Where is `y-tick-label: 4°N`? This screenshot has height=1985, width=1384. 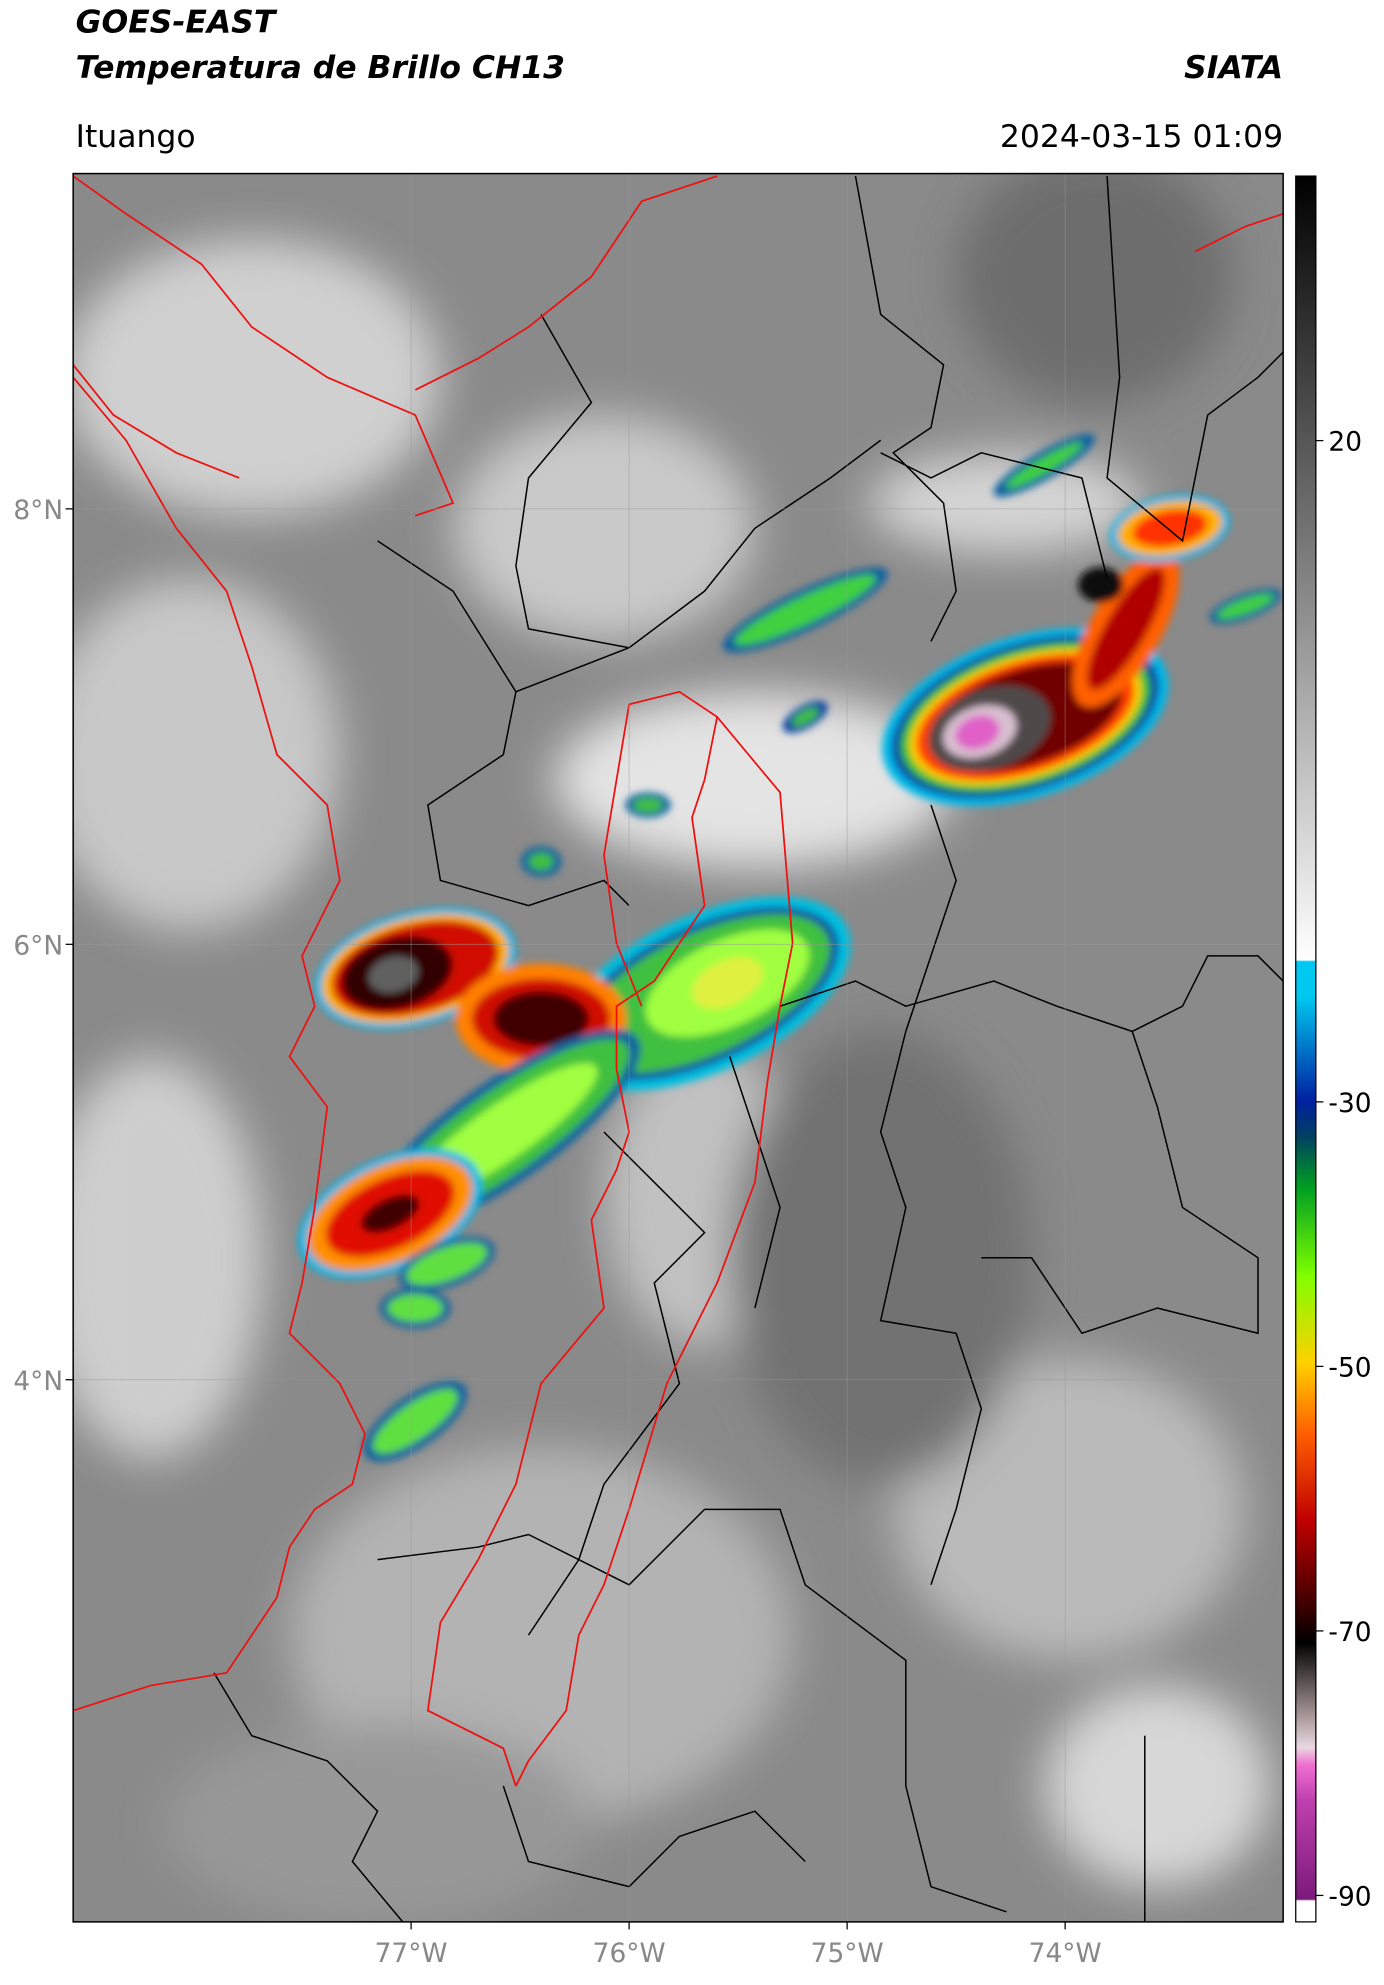
y-tick-label: 4°N is located at coordinates (38, 1381).